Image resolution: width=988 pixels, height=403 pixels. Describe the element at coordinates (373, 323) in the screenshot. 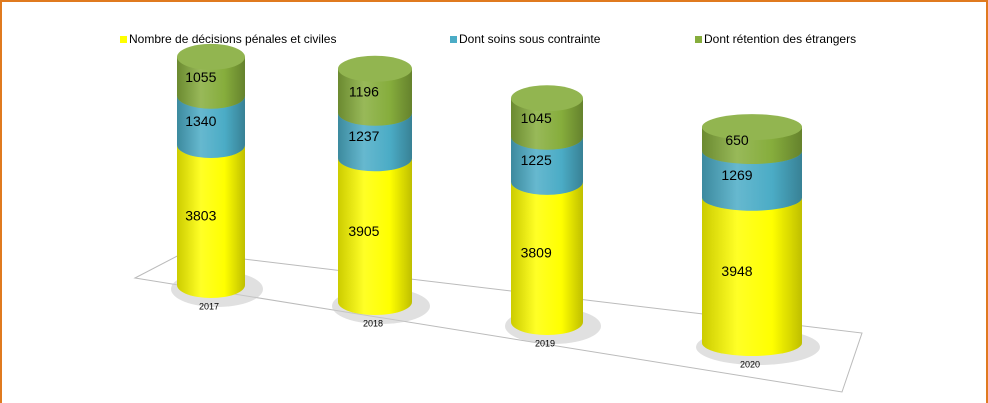

I see `x-tick-label: 2018` at that location.